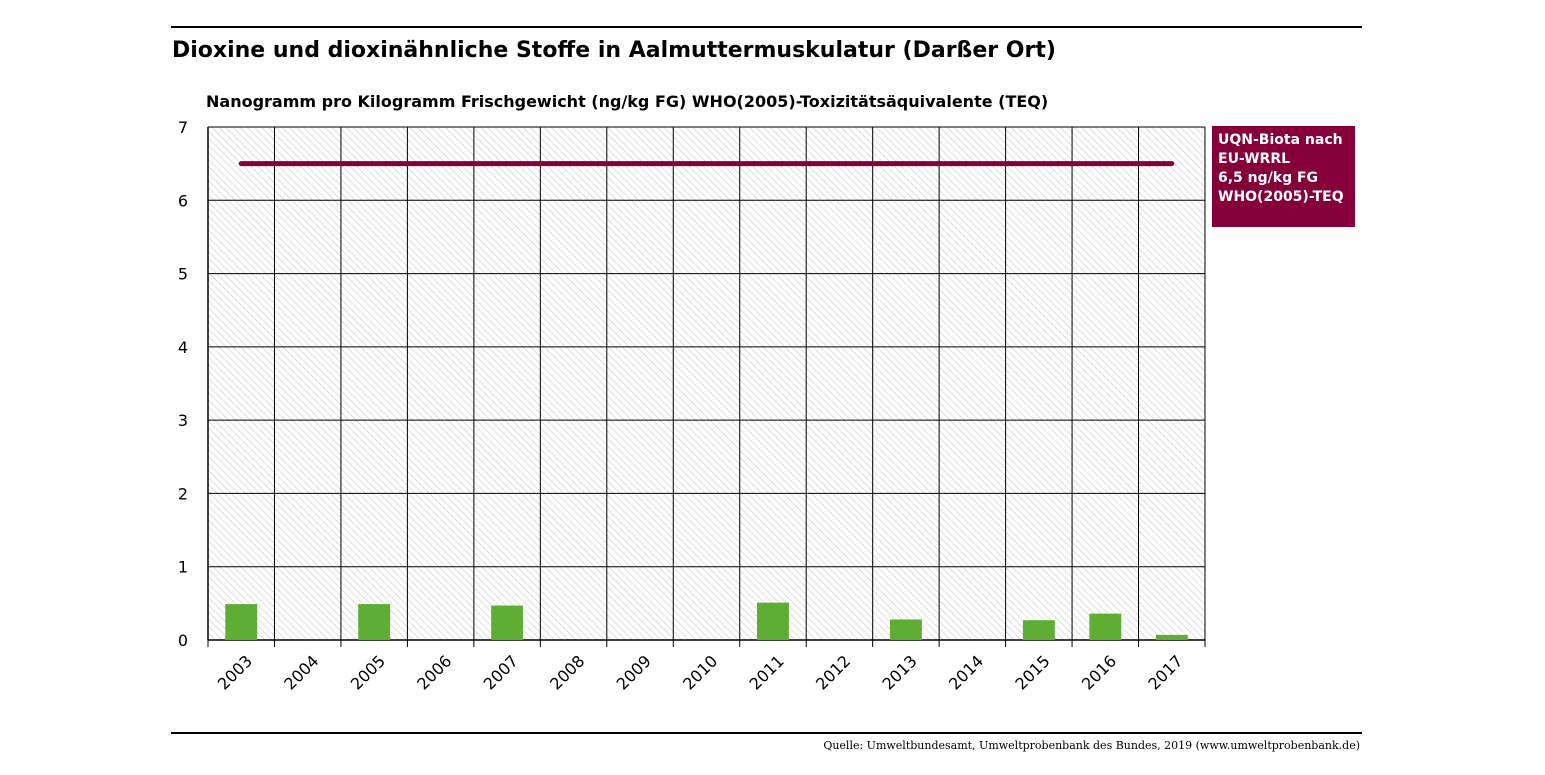  What do you see at coordinates (1268, 178) in the screenshot?
I see `legend-line-3: 6,5 ng/kg FG` at bounding box center [1268, 178].